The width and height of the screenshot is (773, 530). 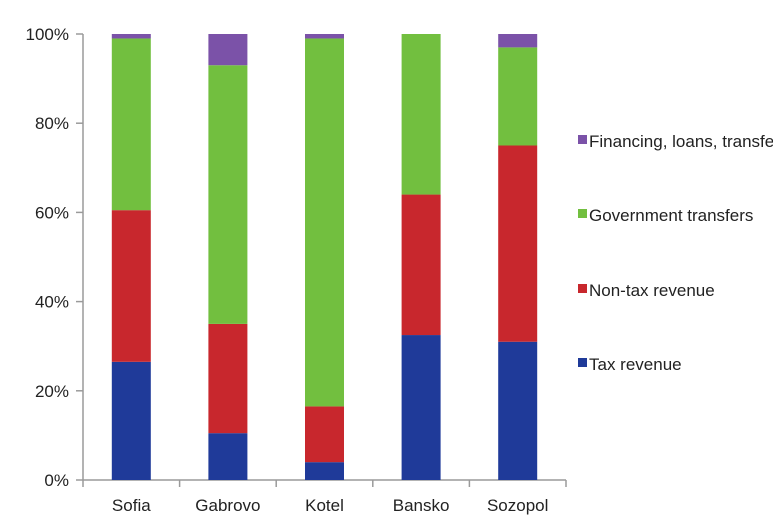 I want to click on y-tick-label: 100%, so click(x=47, y=34).